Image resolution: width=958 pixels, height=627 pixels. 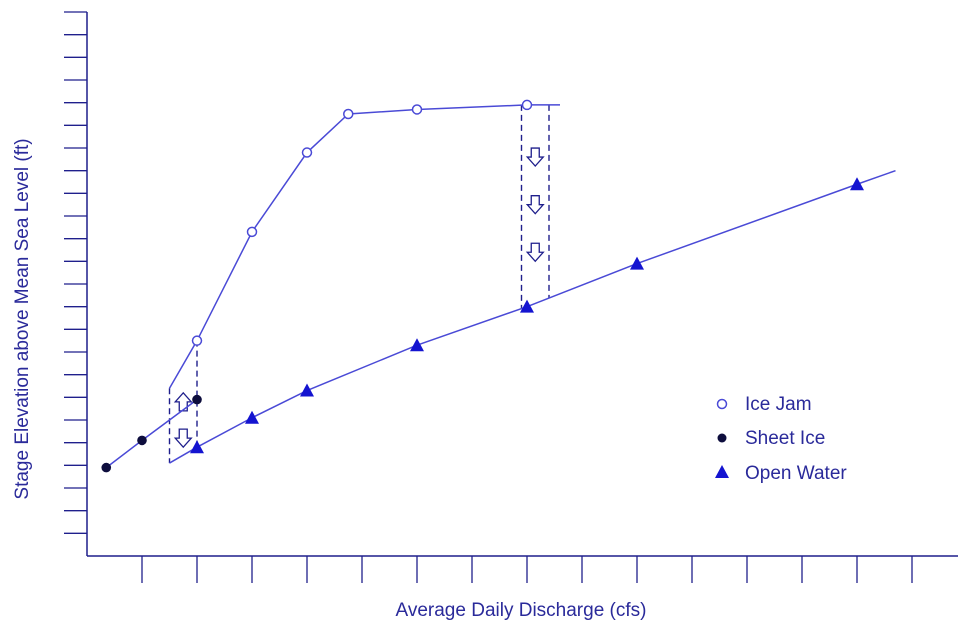 What do you see at coordinates (183, 401) in the screenshot?
I see `arrow-up-icon` at bounding box center [183, 401].